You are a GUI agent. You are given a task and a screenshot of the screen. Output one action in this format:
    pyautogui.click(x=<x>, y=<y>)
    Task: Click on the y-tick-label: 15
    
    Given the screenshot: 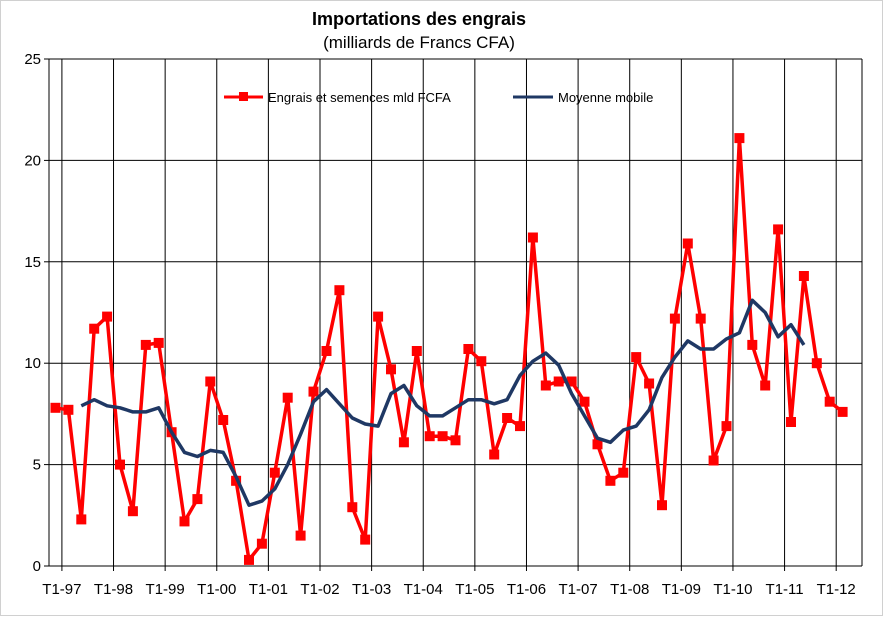 What is the action you would take?
    pyautogui.click(x=32, y=262)
    